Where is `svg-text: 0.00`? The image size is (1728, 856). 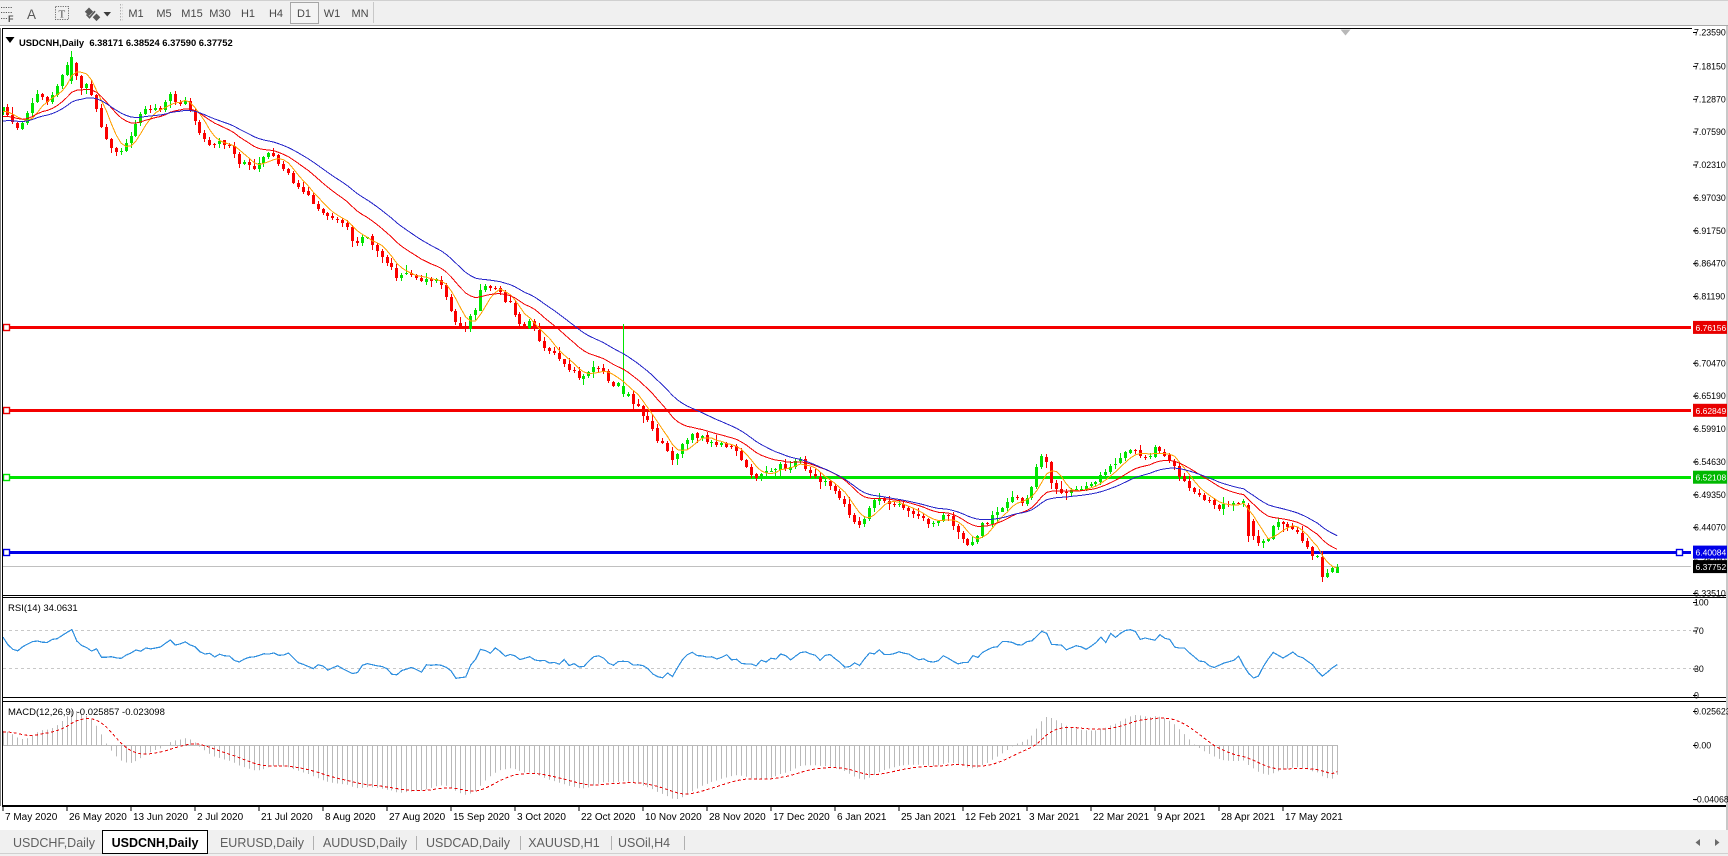
svg-text: 0.00 is located at coordinates (1702, 746).